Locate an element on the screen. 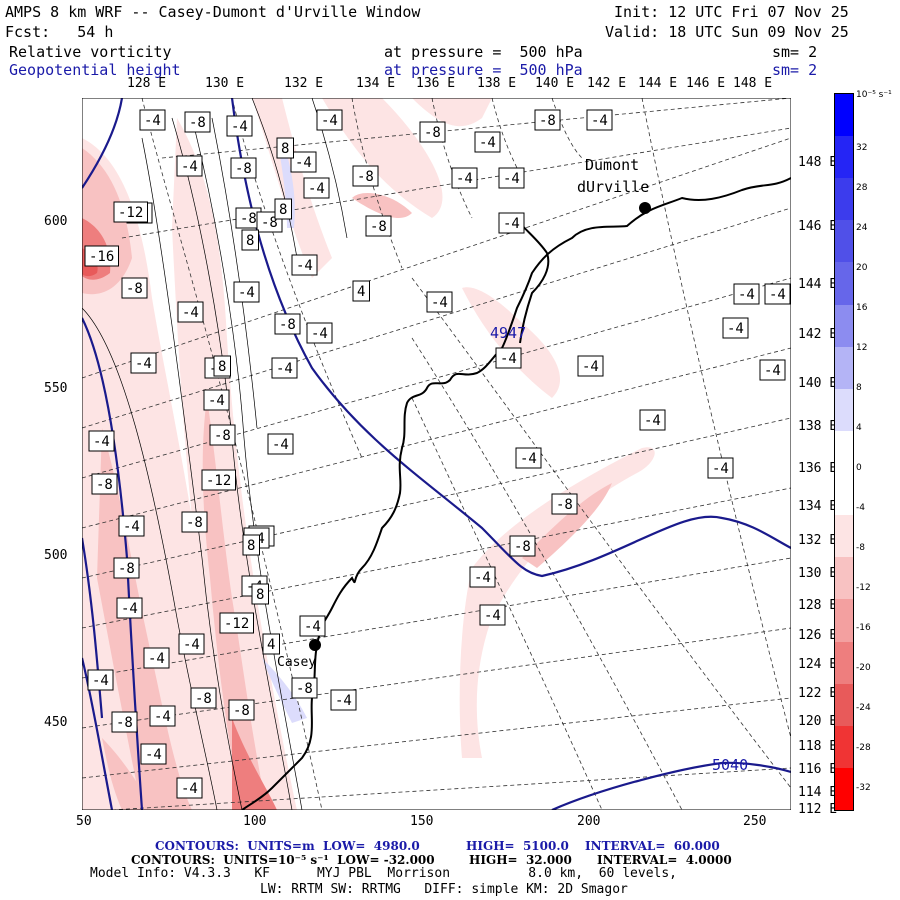 This screenshot has height=900, width=900. right-lon-label: 146 E is located at coordinates (818, 226).